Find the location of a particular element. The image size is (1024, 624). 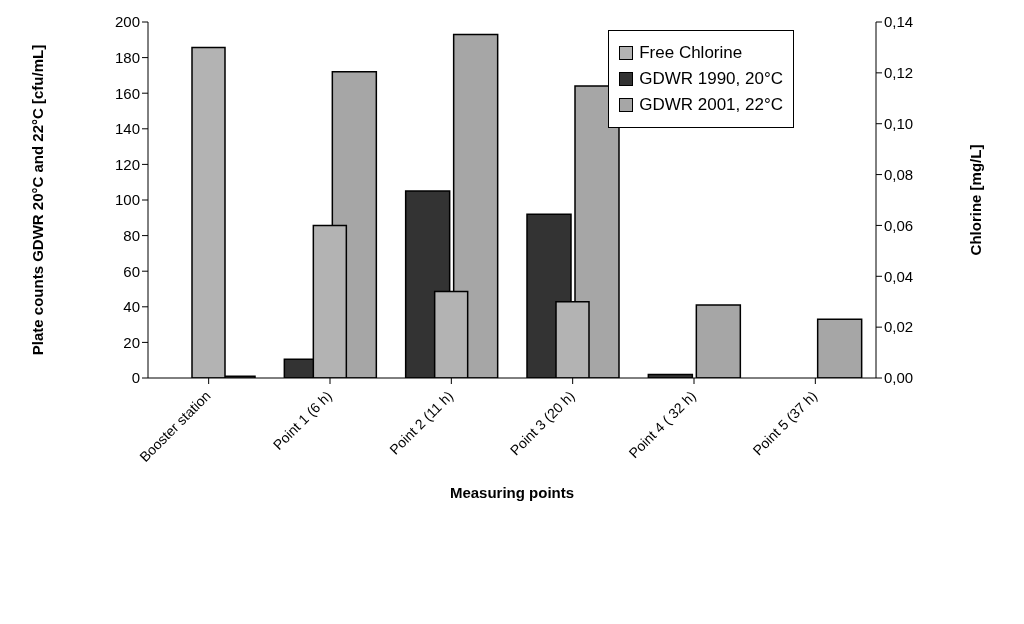

y2-tick-label: 0,00 is located at coordinates (899, 378).